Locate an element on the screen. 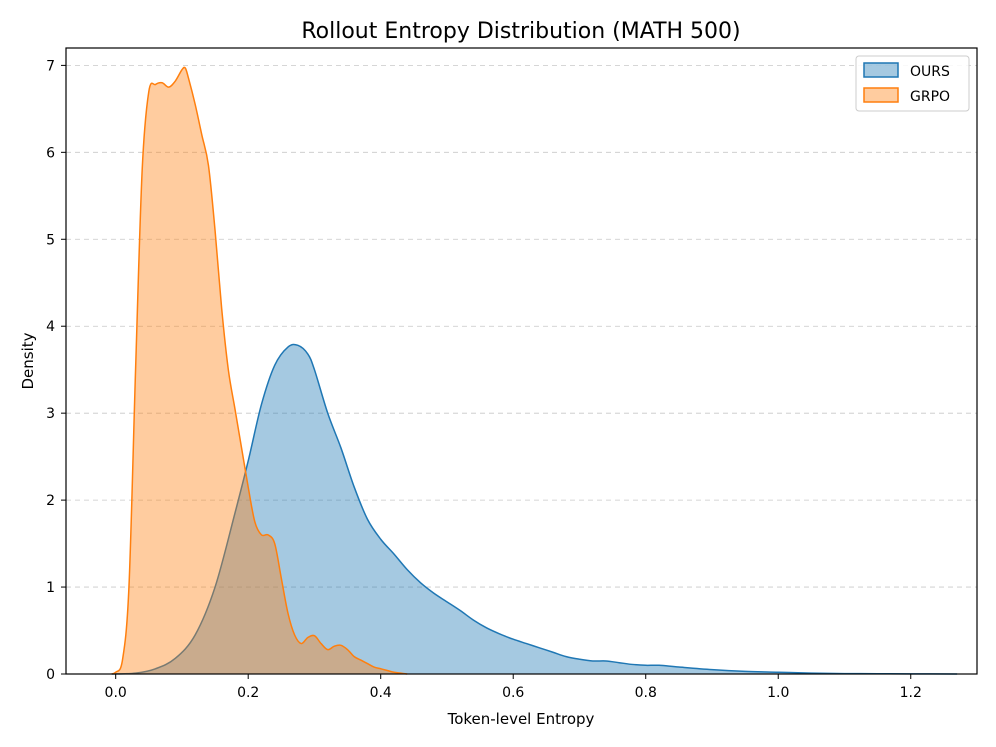 This screenshot has height=747, width=996. y-tick-label: 6 is located at coordinates (50, 153).